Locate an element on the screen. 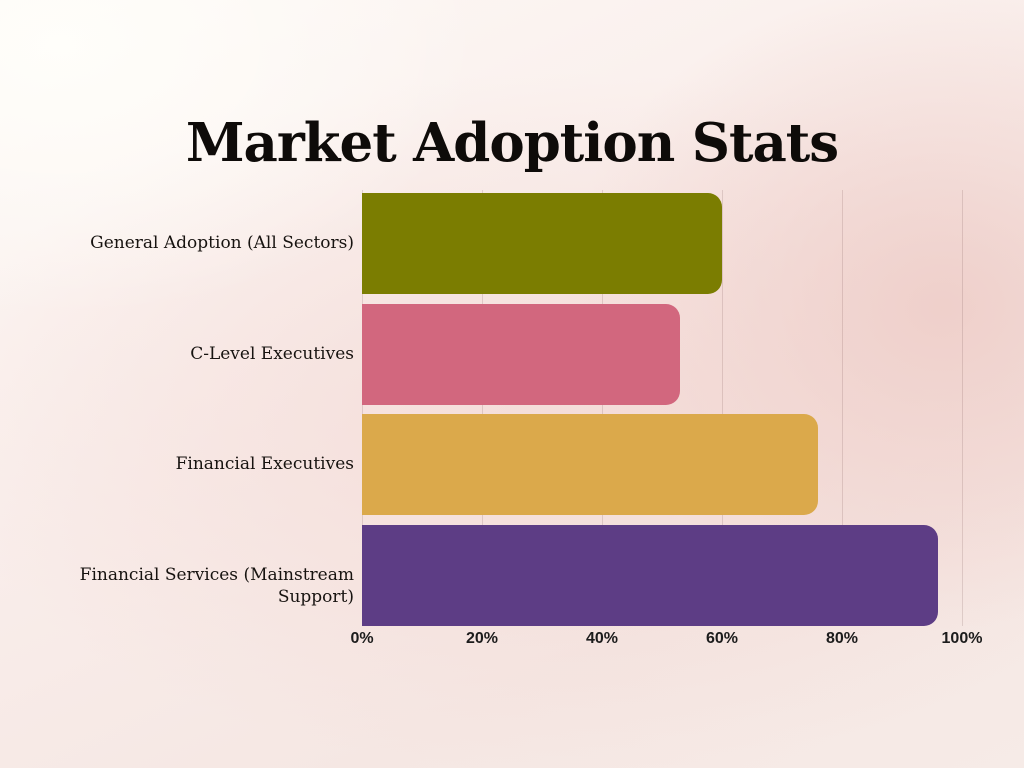 This screenshot has height=768, width=1024. x-axis-tick: 0% is located at coordinates (362, 638).